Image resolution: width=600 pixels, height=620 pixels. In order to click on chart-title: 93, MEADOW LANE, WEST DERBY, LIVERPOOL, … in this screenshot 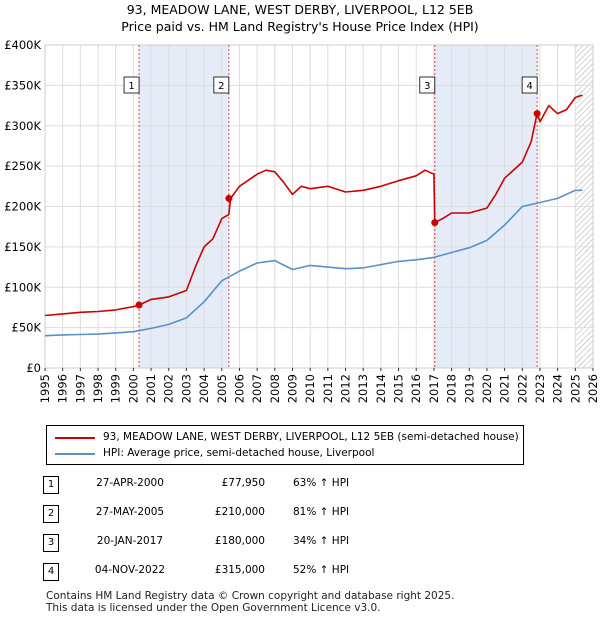, I will do `click(300, 9)`.